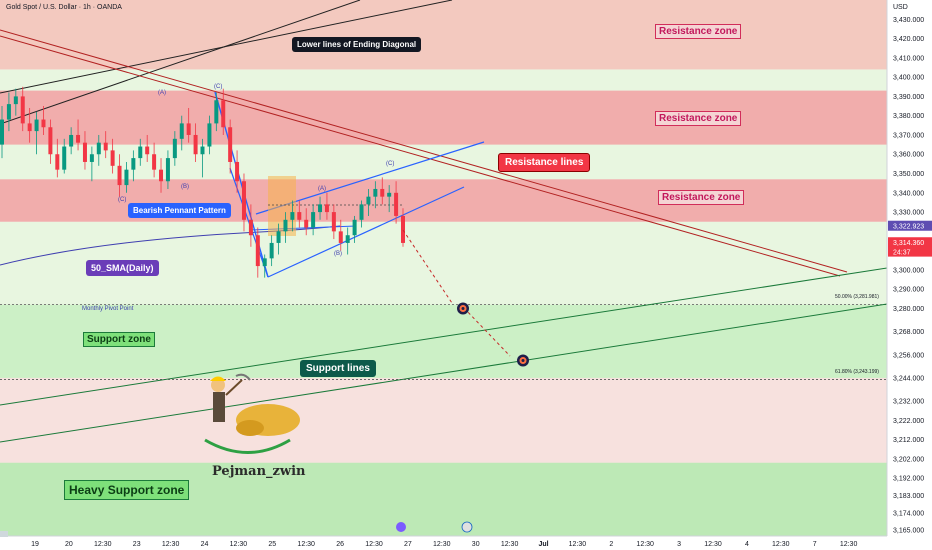  Describe the element at coordinates (179, 210) in the screenshot. I see `bearish-pennant-callout: Bearish Pennant Pattern` at that location.